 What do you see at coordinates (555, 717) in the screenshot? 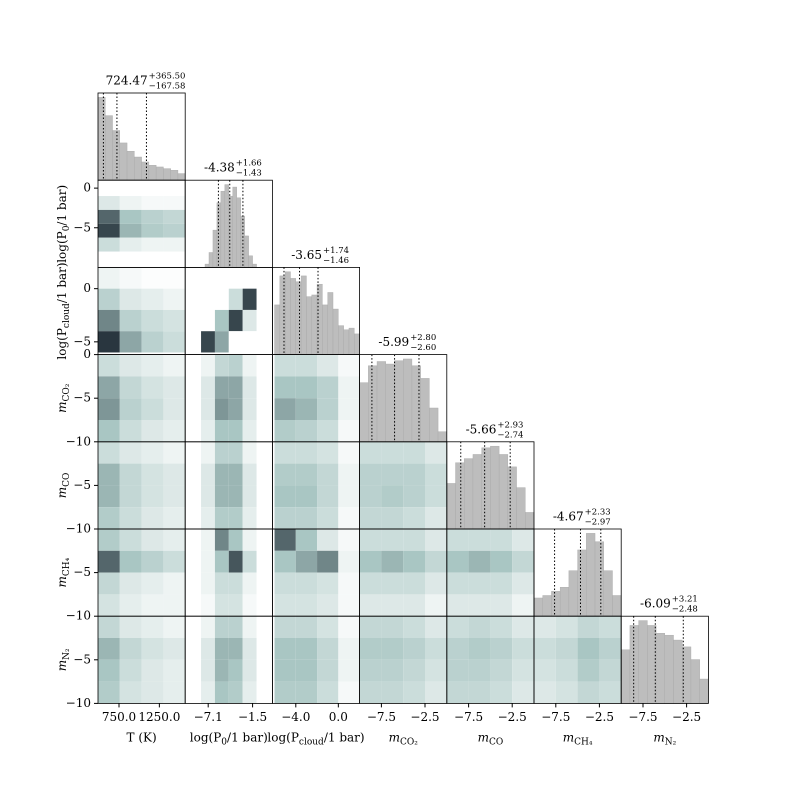
I see `x-tick-label: −7.5` at bounding box center [555, 717].